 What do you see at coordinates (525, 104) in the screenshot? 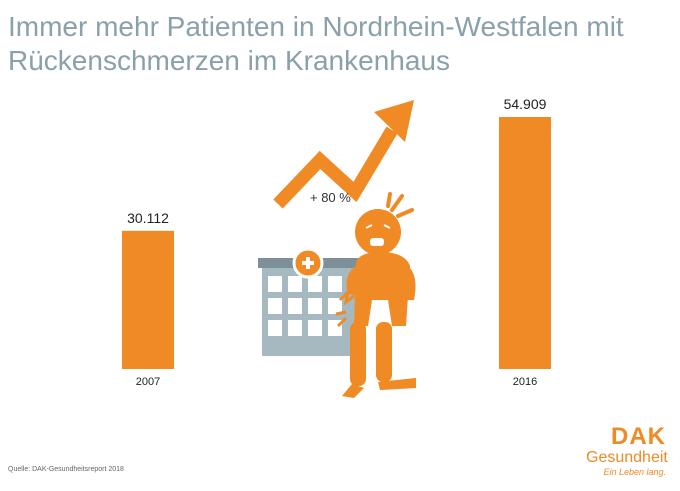
I see `value-label-2016: 54.909` at bounding box center [525, 104].